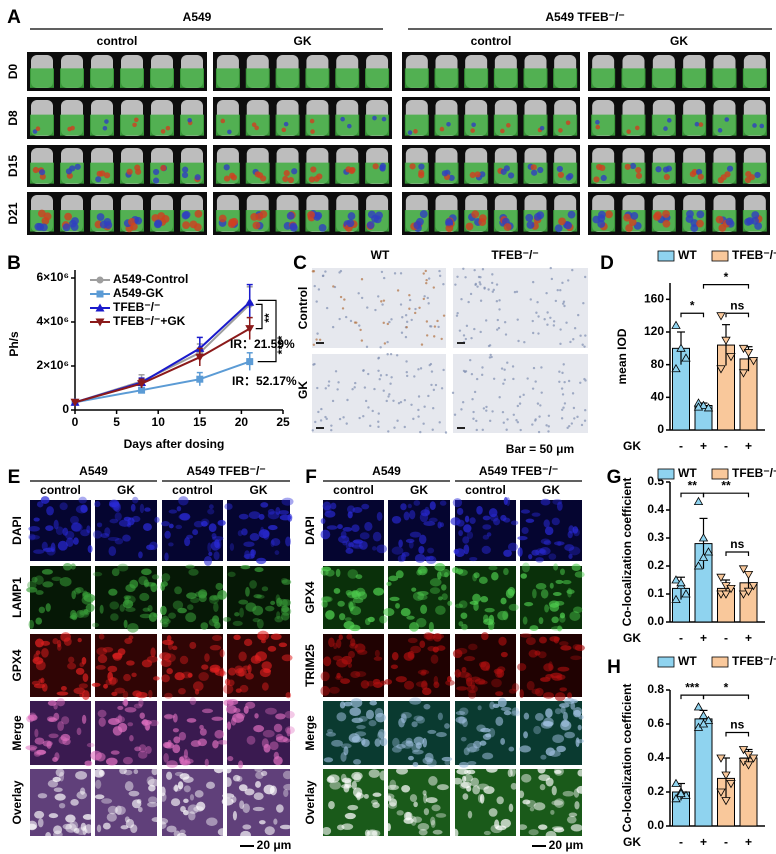  Describe the element at coordinates (116, 422) in the screenshot. I see `x-tick-label: 5` at that location.